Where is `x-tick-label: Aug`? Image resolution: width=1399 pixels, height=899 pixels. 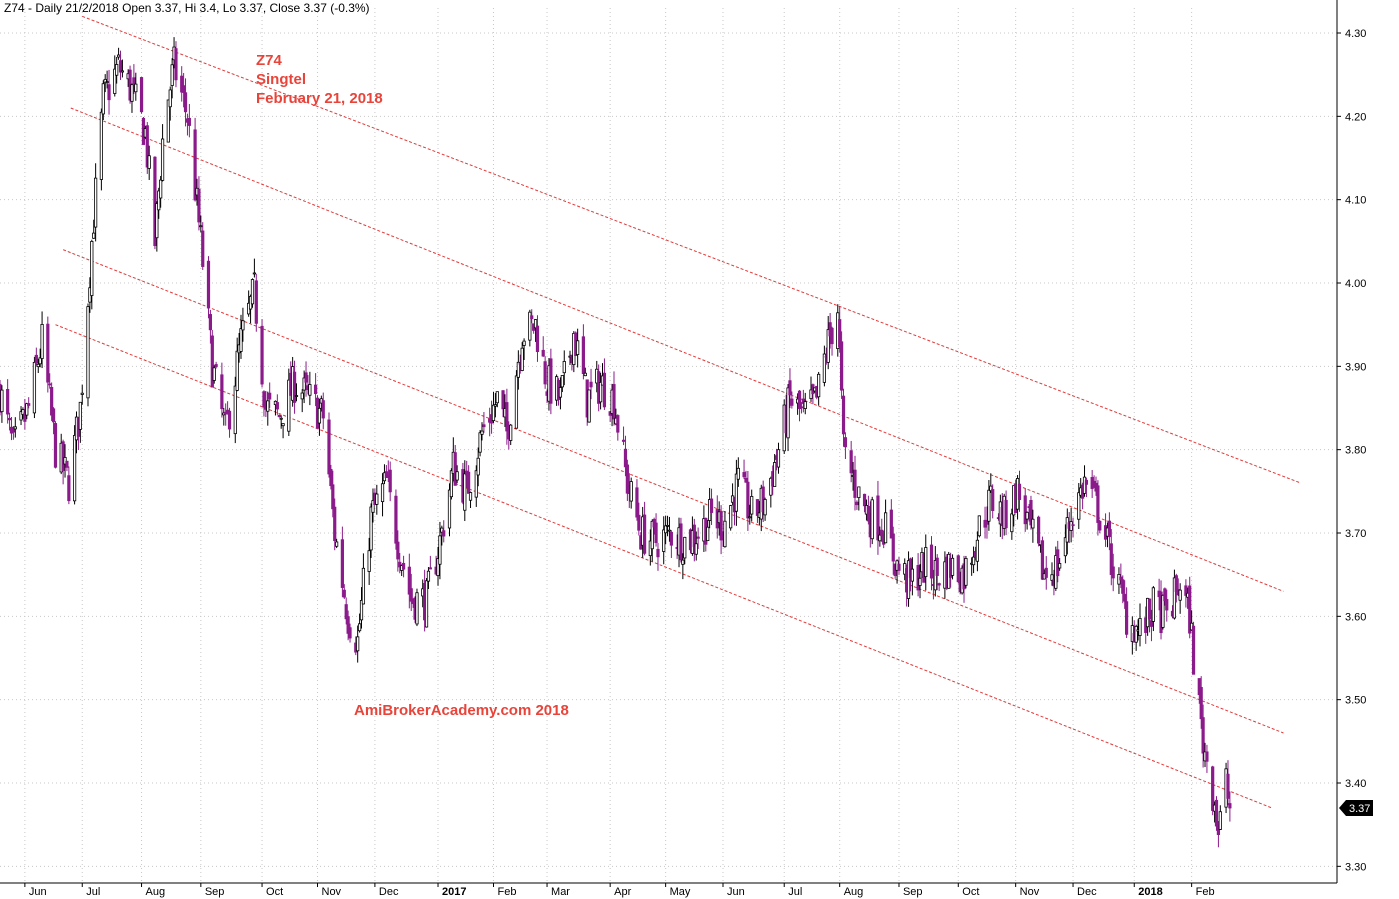 x-tick-label: Aug is located at coordinates (854, 892).